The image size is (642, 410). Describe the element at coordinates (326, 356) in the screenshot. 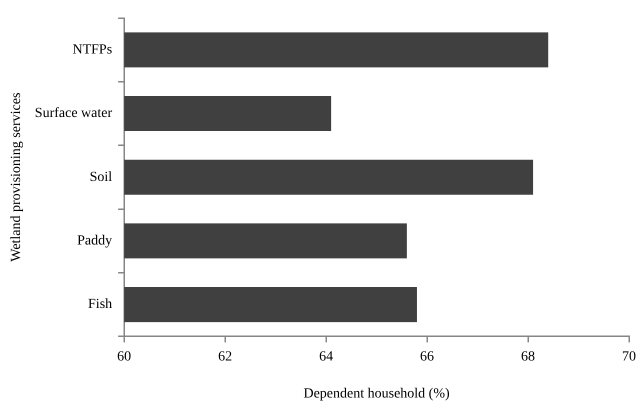

I see `x-tick-label: 64` at that location.